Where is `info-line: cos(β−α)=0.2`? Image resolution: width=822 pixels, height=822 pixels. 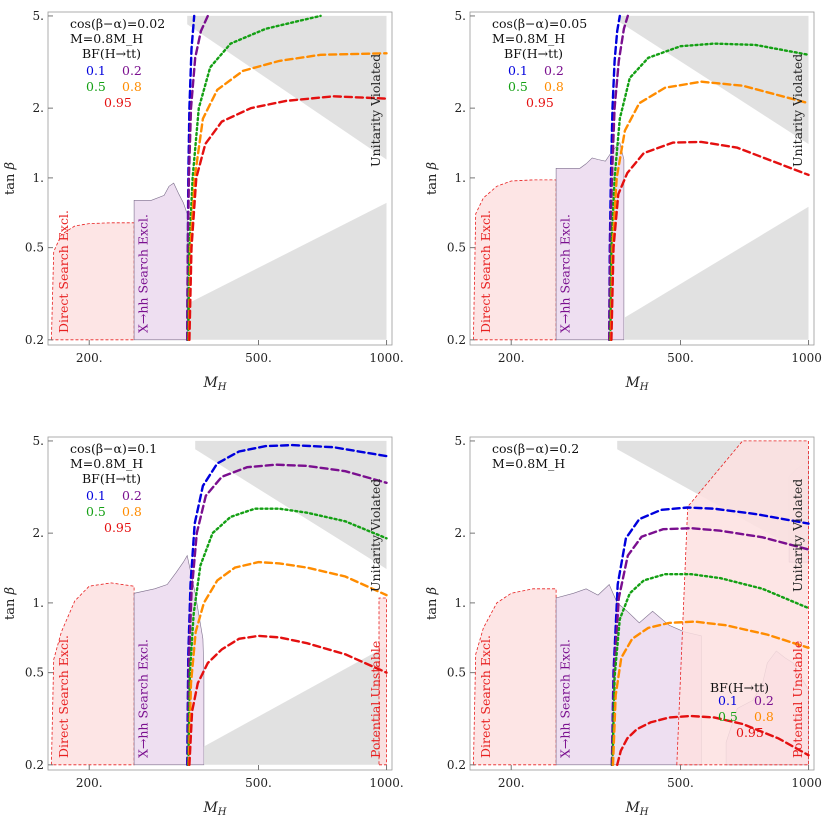
info-line: cos(β−α)=0.2 is located at coordinates (535, 448).